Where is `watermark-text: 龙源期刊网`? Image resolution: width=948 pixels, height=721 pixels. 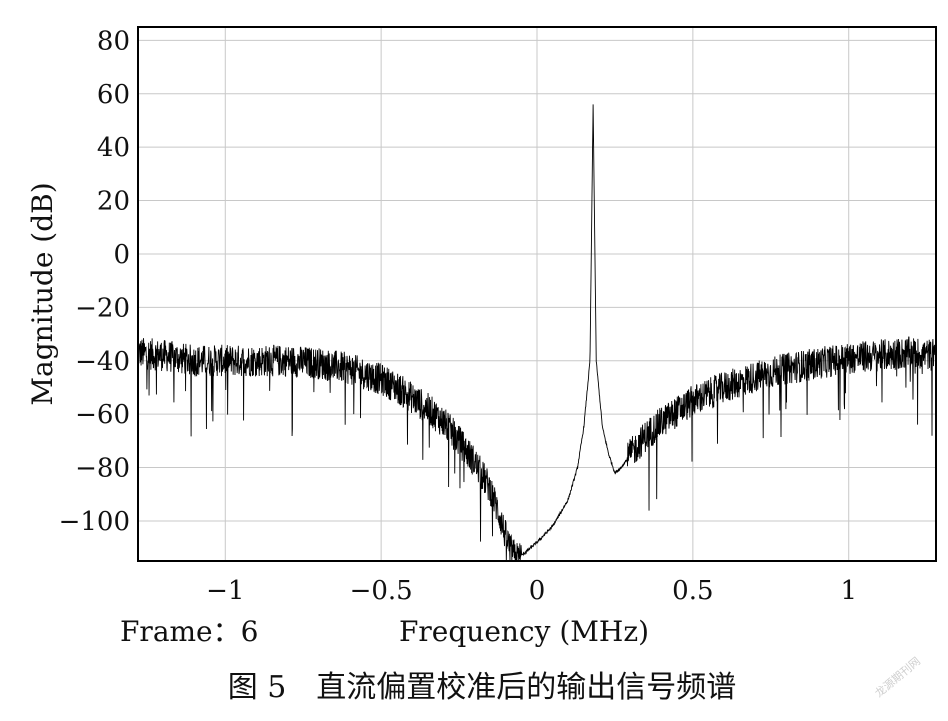 watermark-text: 龙源期刊网 is located at coordinates (897, 677).